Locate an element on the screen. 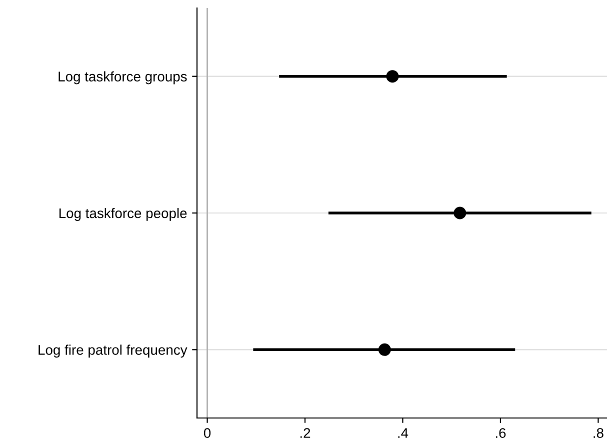 The image size is (607, 445). y-tick-label: Log fire patrol frequency is located at coordinates (113, 351).